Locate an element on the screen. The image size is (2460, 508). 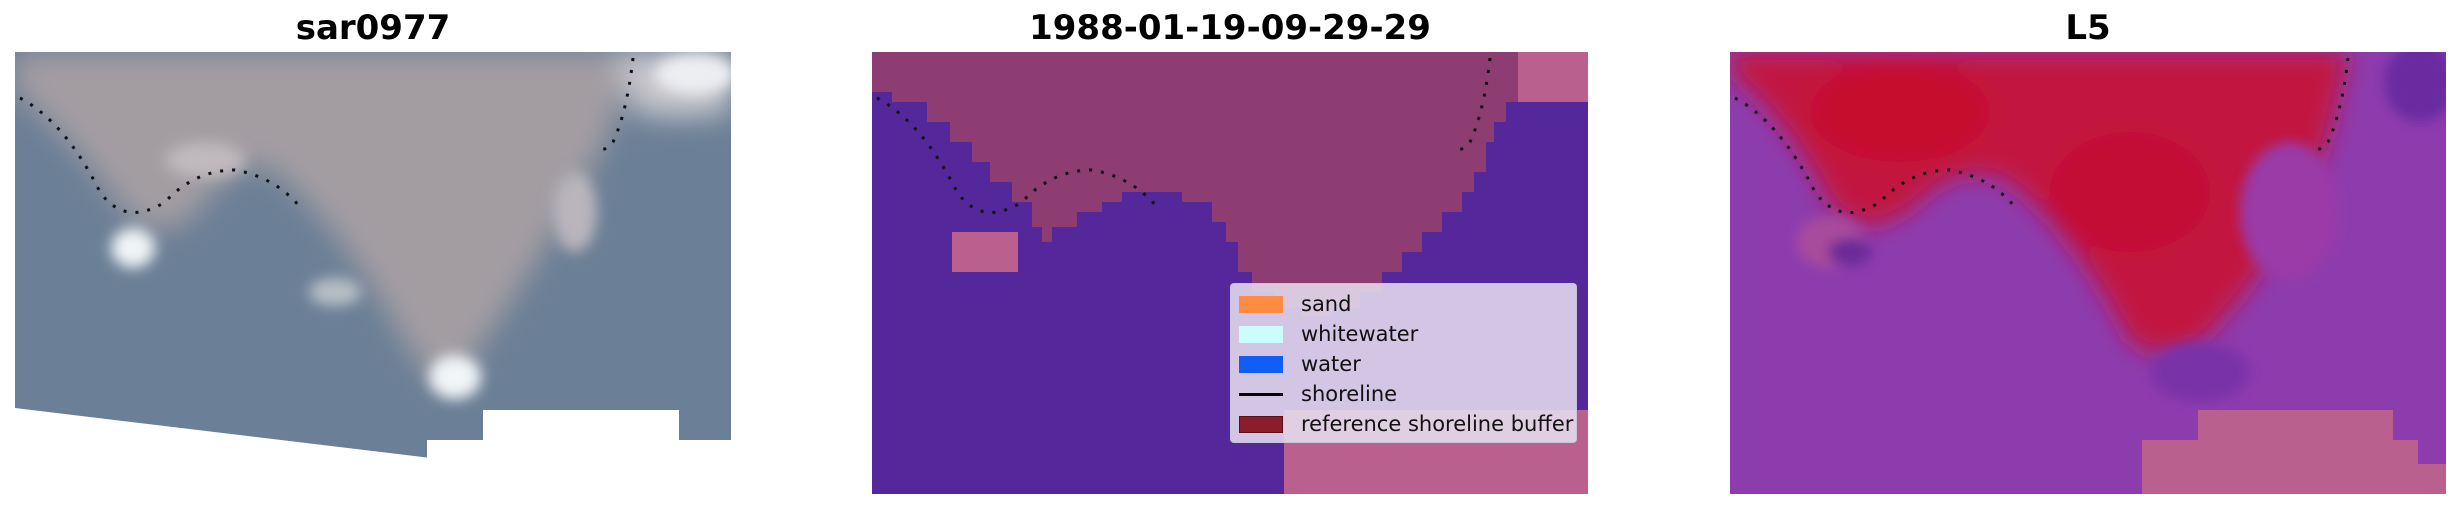
panel-title-l5: L5 is located at coordinates (2088, 28).